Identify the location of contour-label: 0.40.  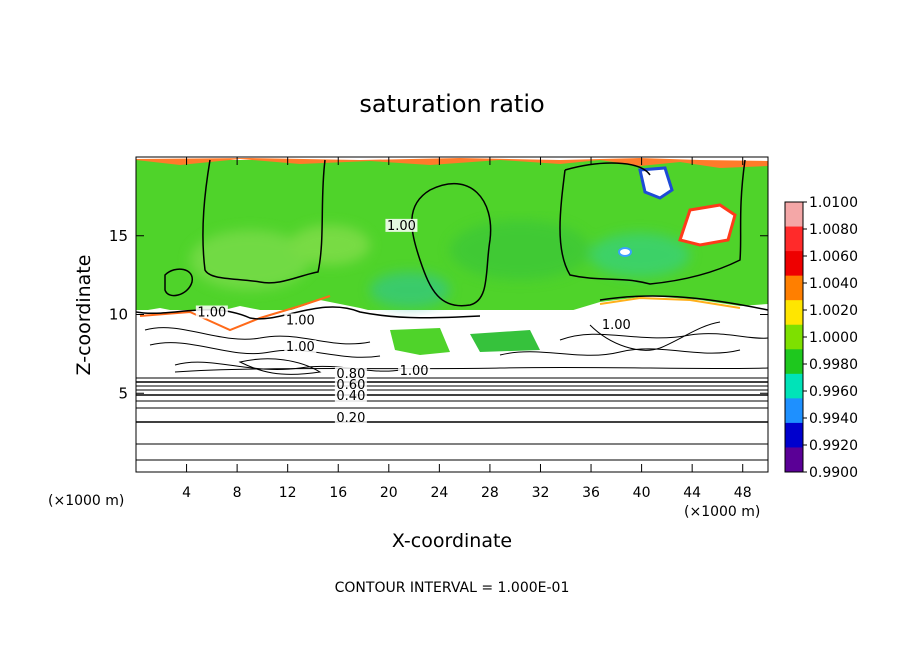
(350, 396).